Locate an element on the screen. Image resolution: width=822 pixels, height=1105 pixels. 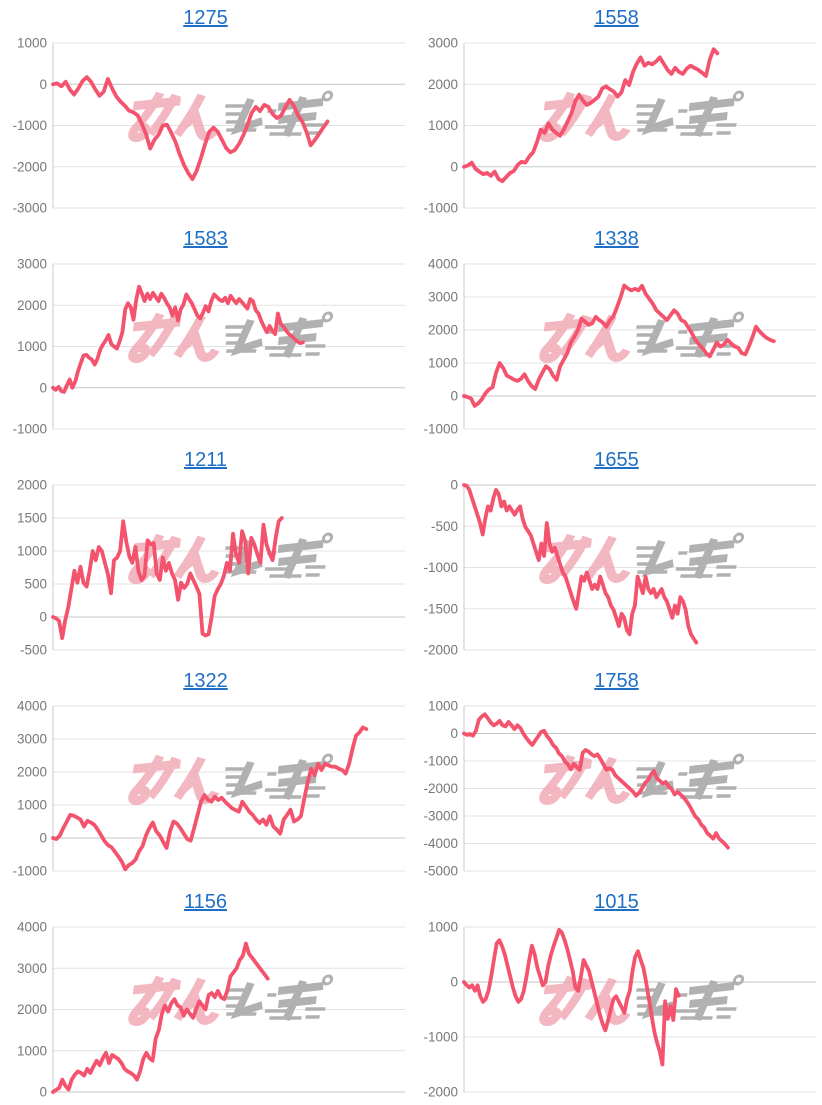
chart-cell-1156: 1156 4000 3000 2000 1000 0 is located at coordinates (205, 994).